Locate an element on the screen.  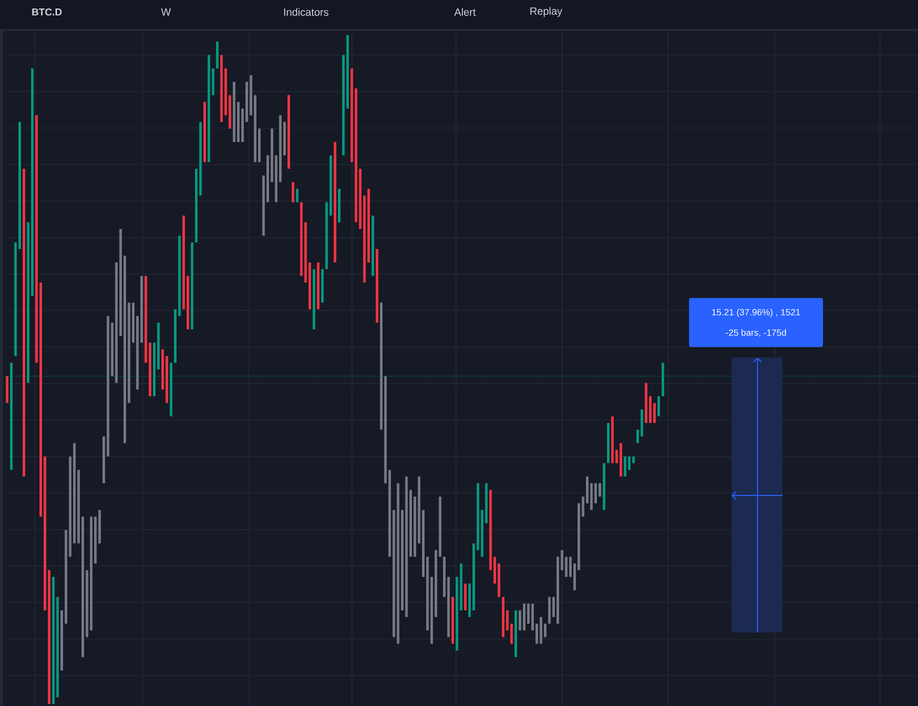
text: Replay is located at coordinates (546, 12).